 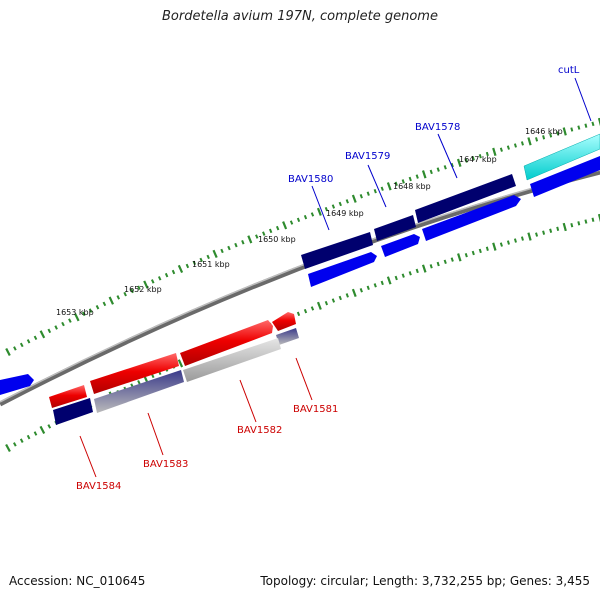 I want to click on label-BAV1581: BAV1581, so click(x=315, y=409).